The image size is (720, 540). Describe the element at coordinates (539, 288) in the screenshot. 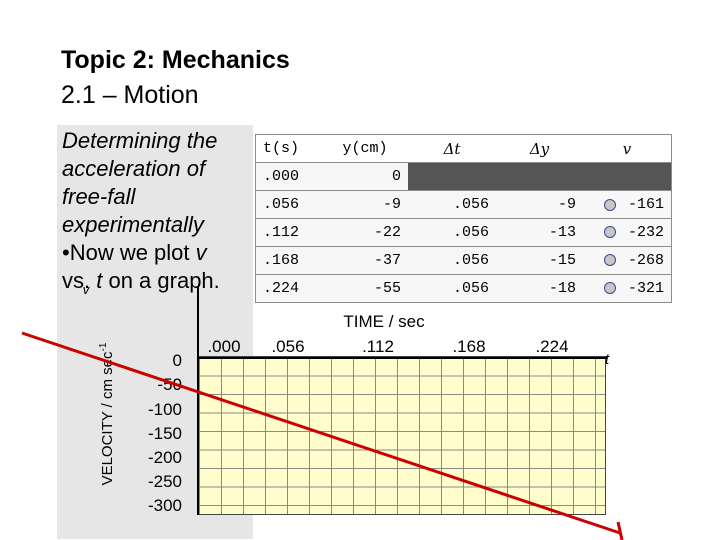

I see `table-cell: -18` at that location.